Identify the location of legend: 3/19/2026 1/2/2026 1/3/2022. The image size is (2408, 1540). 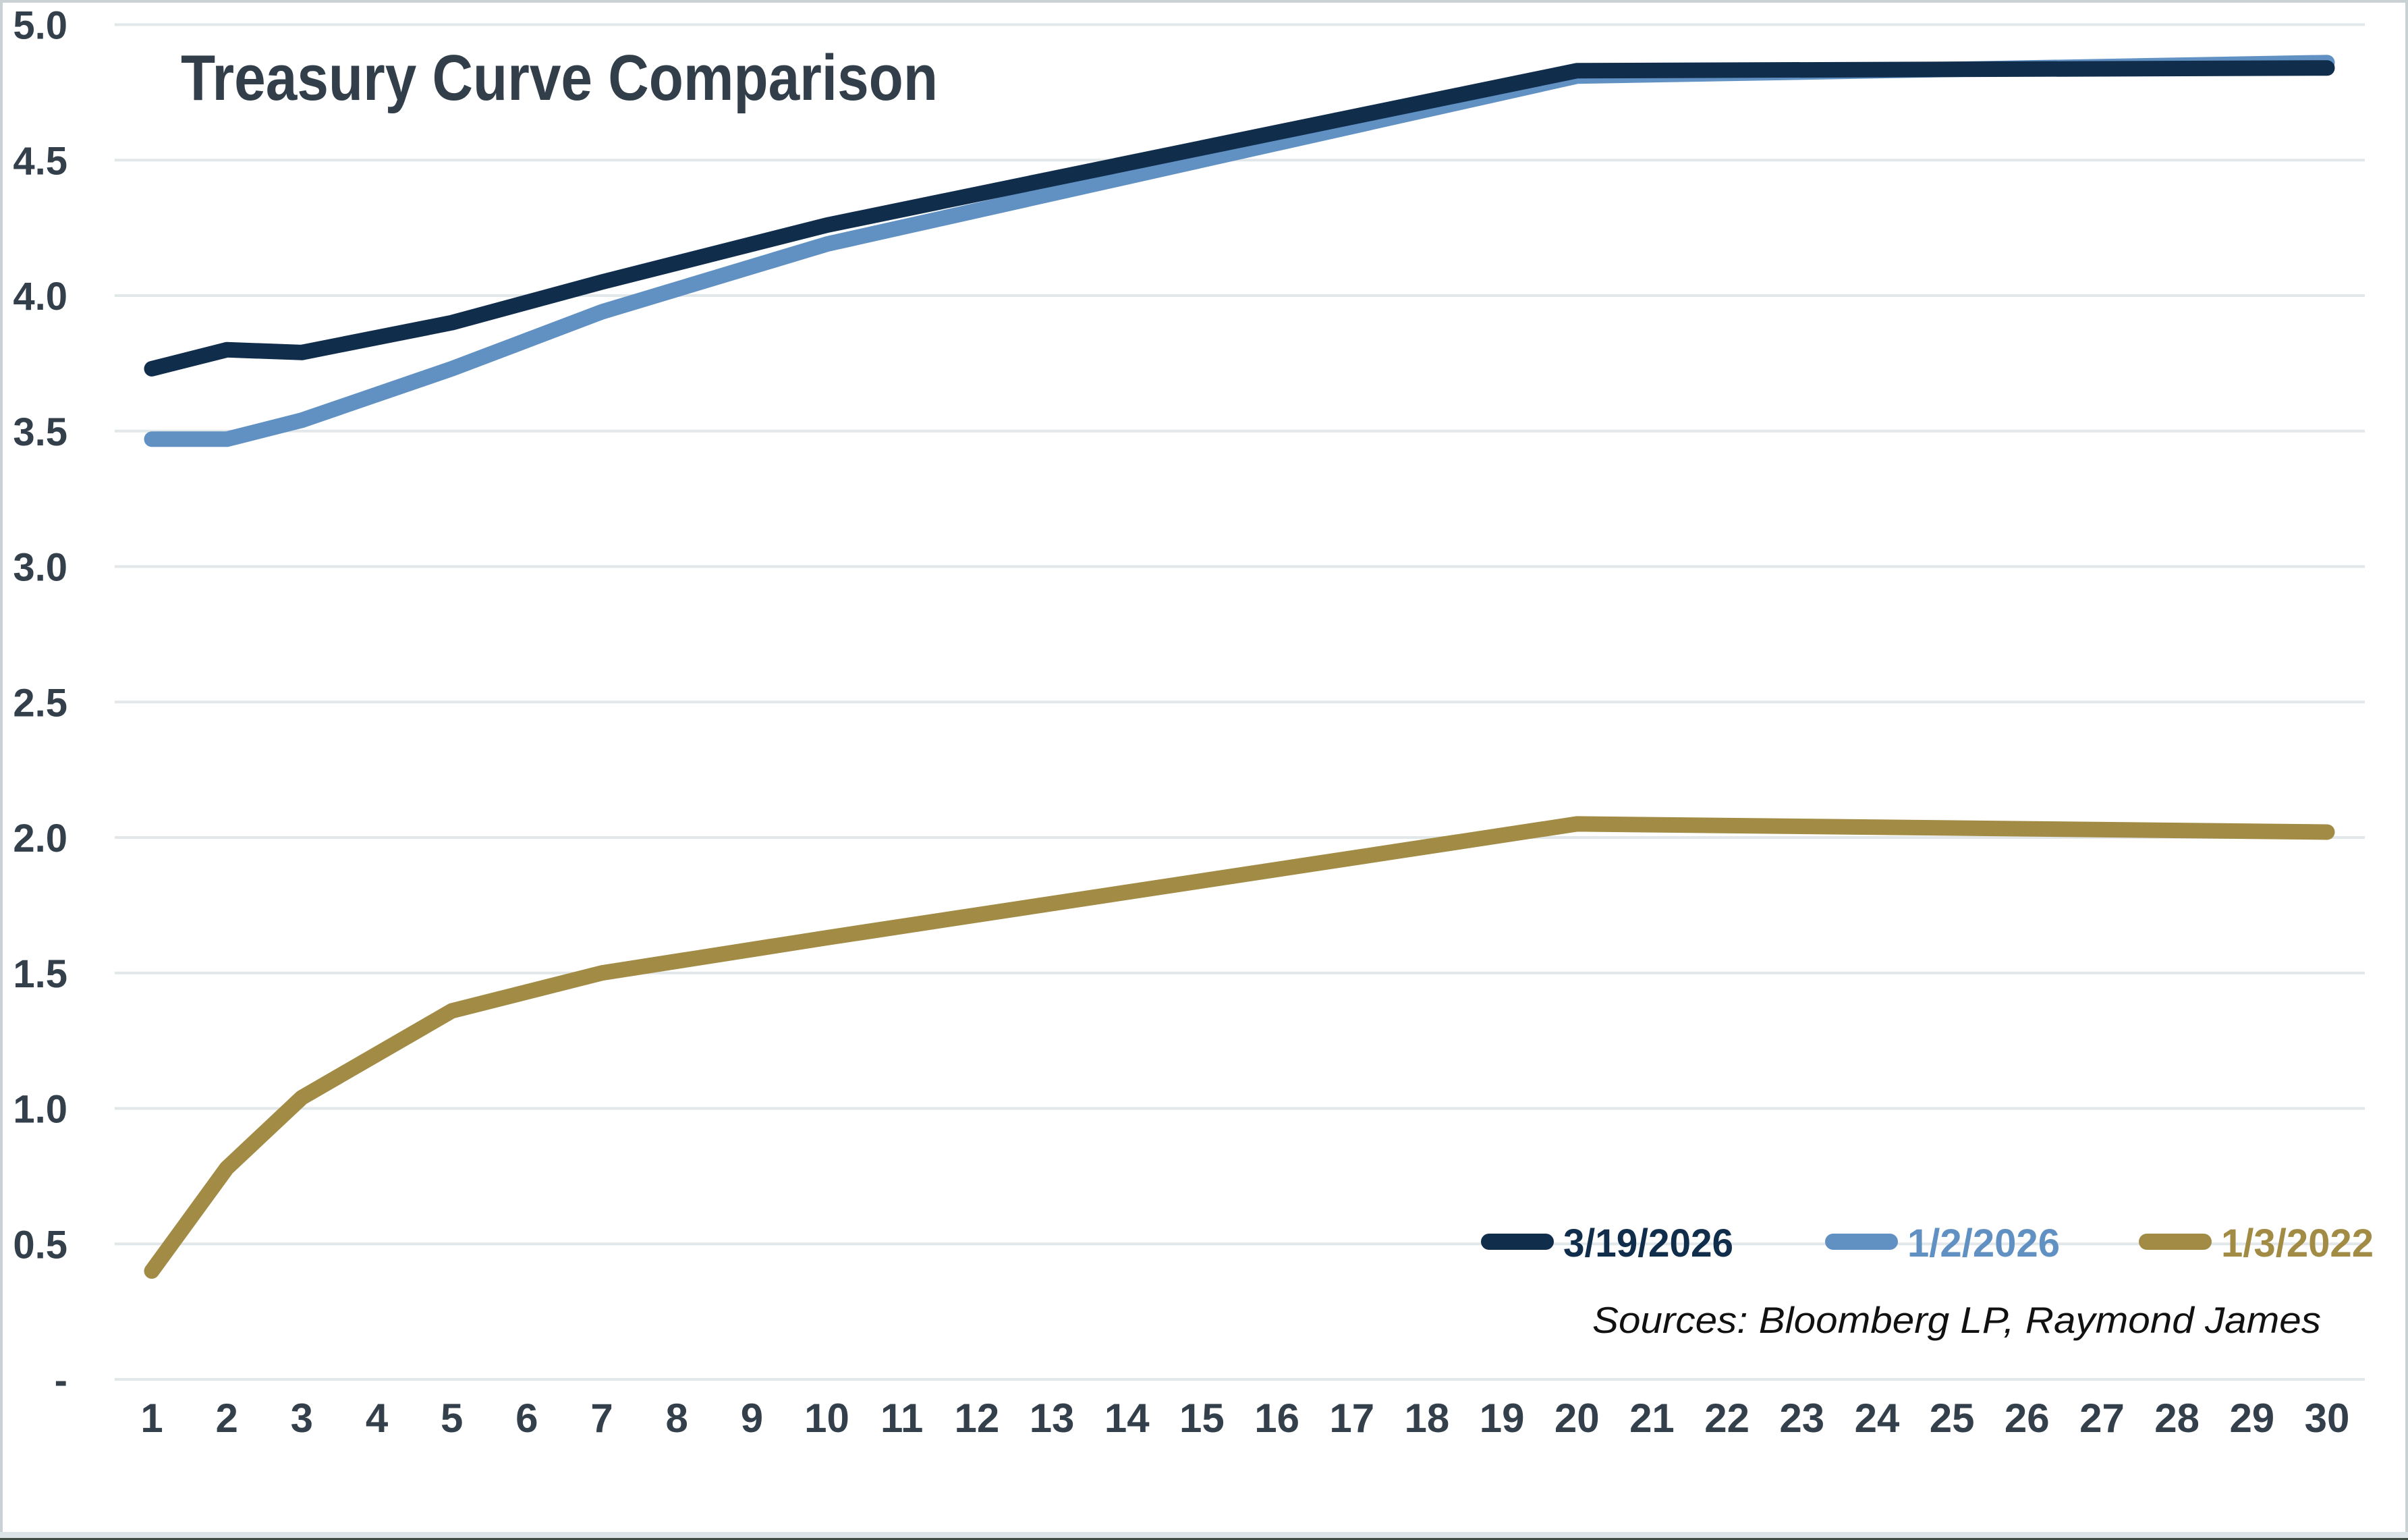
(1927, 1243).